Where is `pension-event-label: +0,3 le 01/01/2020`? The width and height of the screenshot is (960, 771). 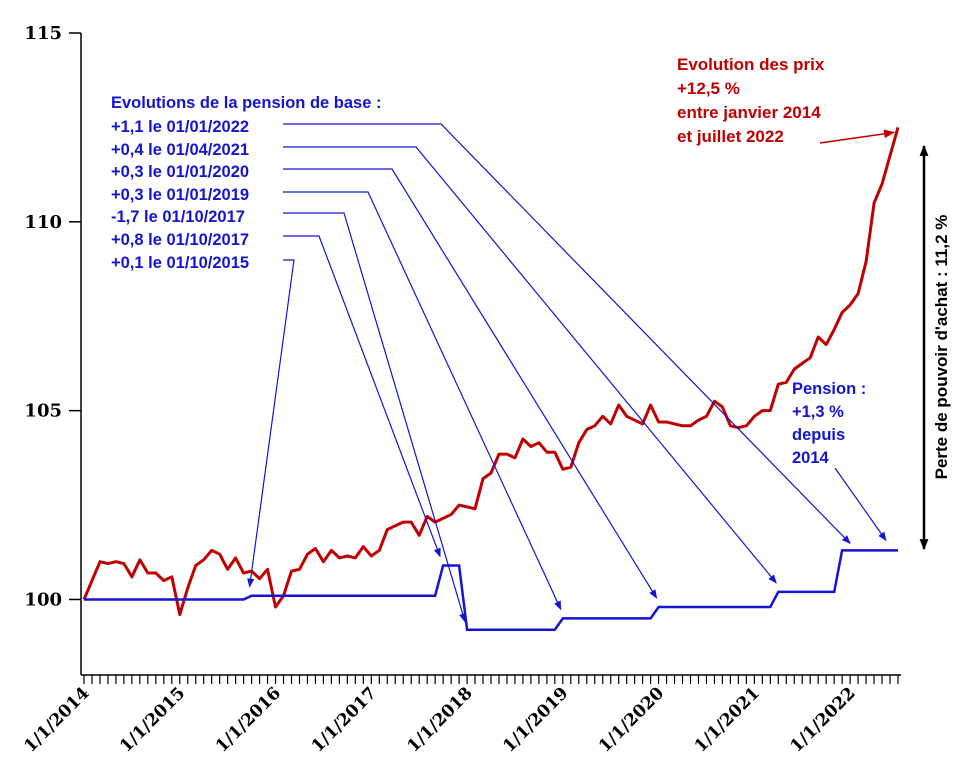
pension-event-label: +0,3 le 01/01/2020 is located at coordinates (180, 172).